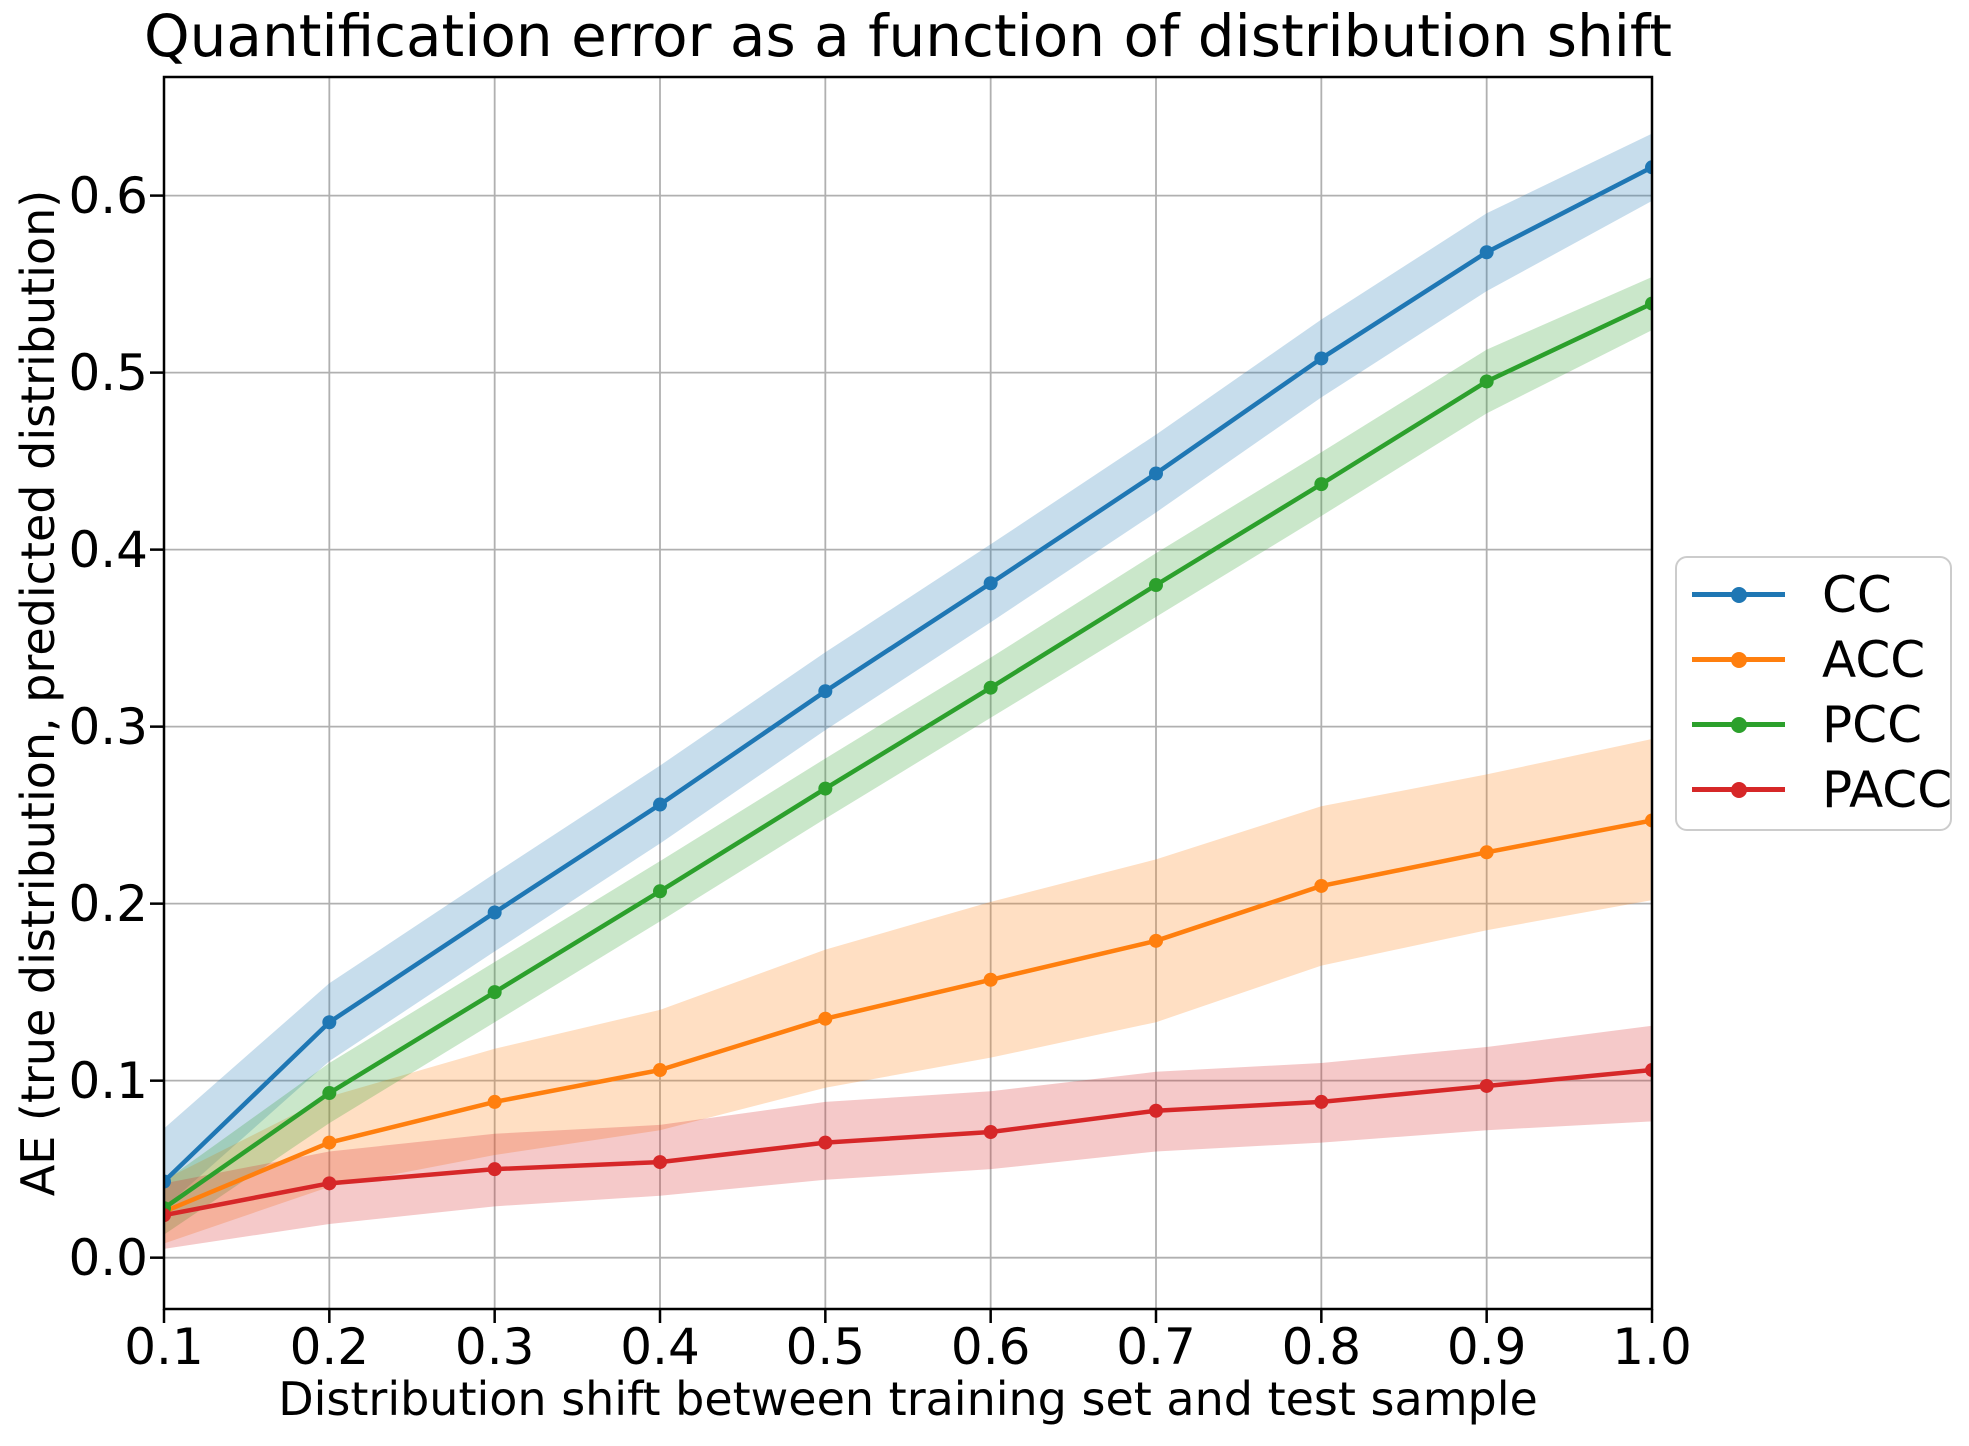  What do you see at coordinates (1874, 659) in the screenshot?
I see `legend-label-acc: ACC` at bounding box center [1874, 659].